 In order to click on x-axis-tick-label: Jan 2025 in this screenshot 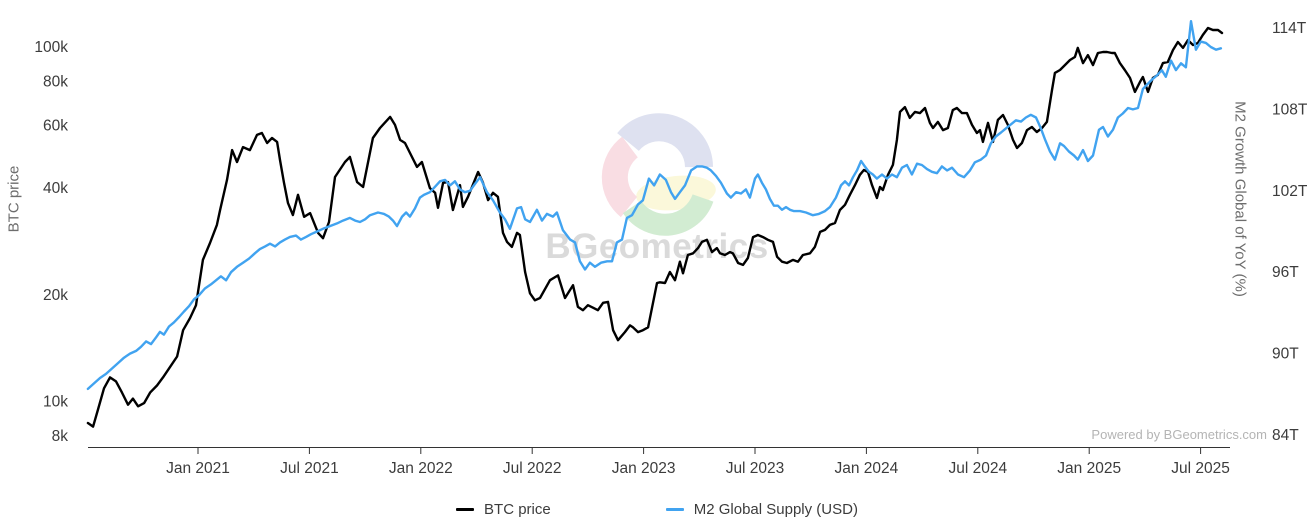, I will do `click(1089, 468)`.